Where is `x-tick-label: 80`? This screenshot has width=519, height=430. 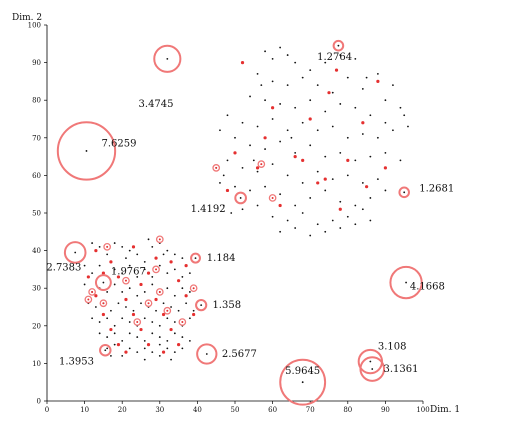 x-tick-label: 80 is located at coordinates (347, 410).